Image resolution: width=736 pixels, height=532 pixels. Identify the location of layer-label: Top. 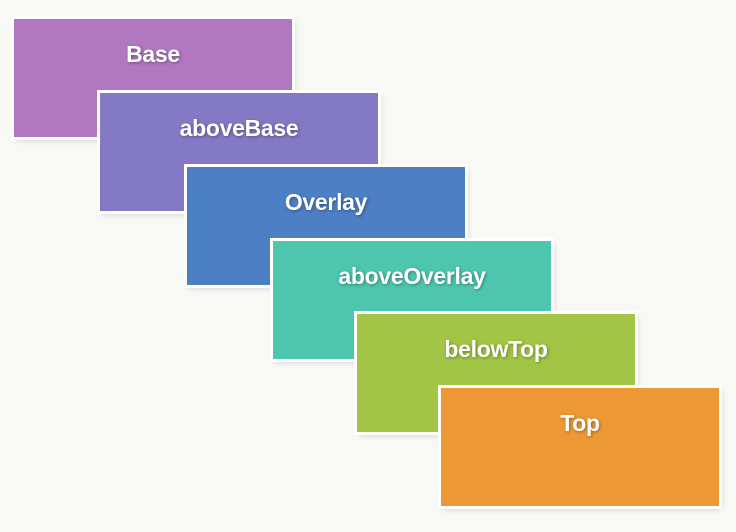
(580, 423).